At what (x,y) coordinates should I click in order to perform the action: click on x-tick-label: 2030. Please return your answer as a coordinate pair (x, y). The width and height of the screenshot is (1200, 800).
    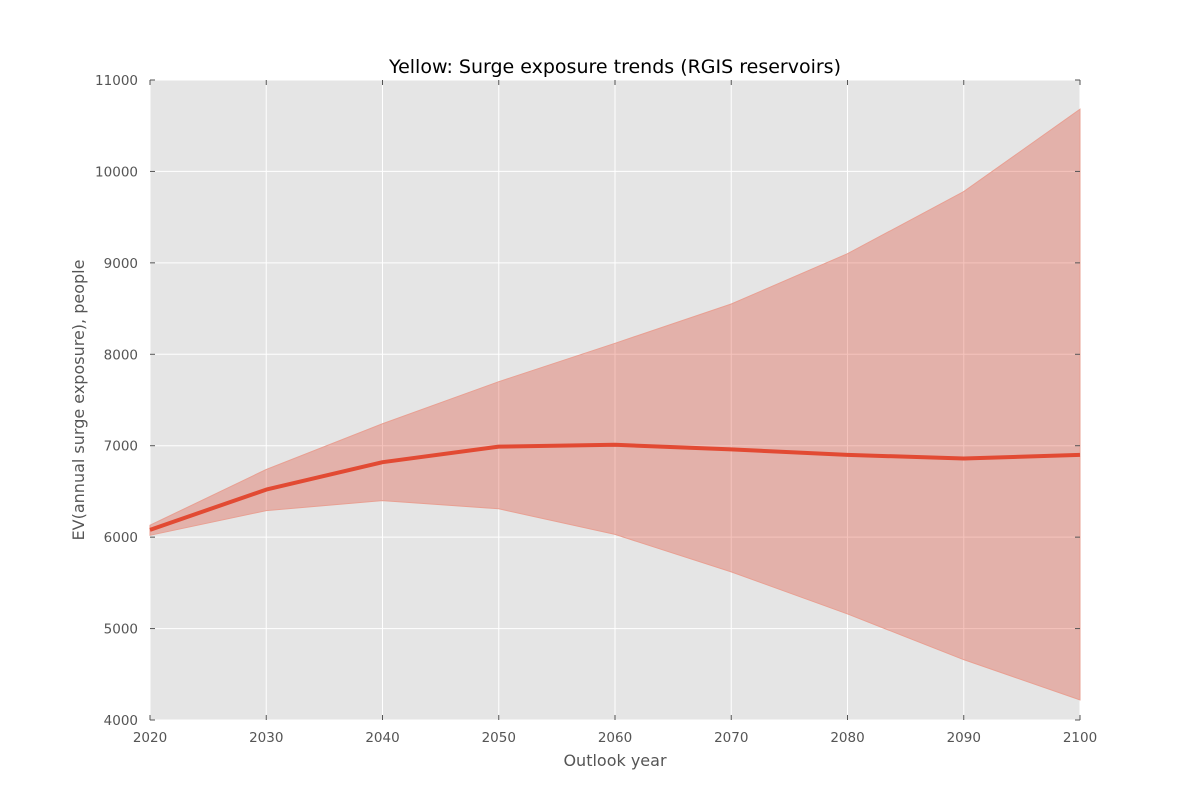
    Looking at the image, I should click on (266, 738).